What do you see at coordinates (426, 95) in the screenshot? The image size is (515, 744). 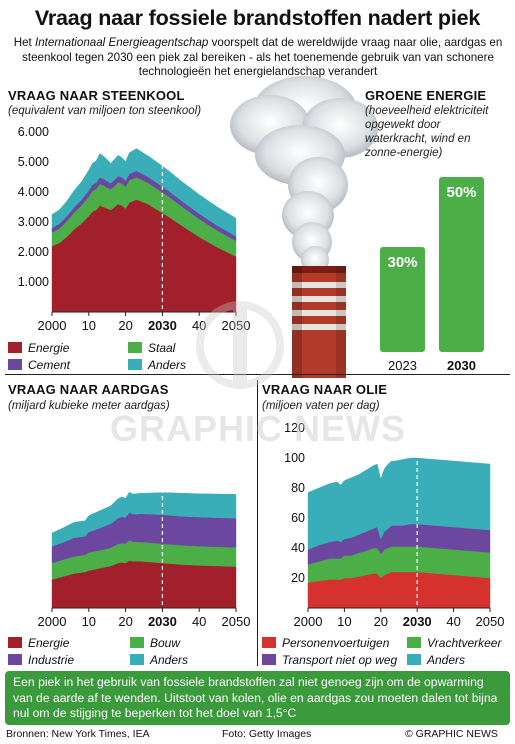 I see `groene-energie-title: GROENE ENERGIE` at bounding box center [426, 95].